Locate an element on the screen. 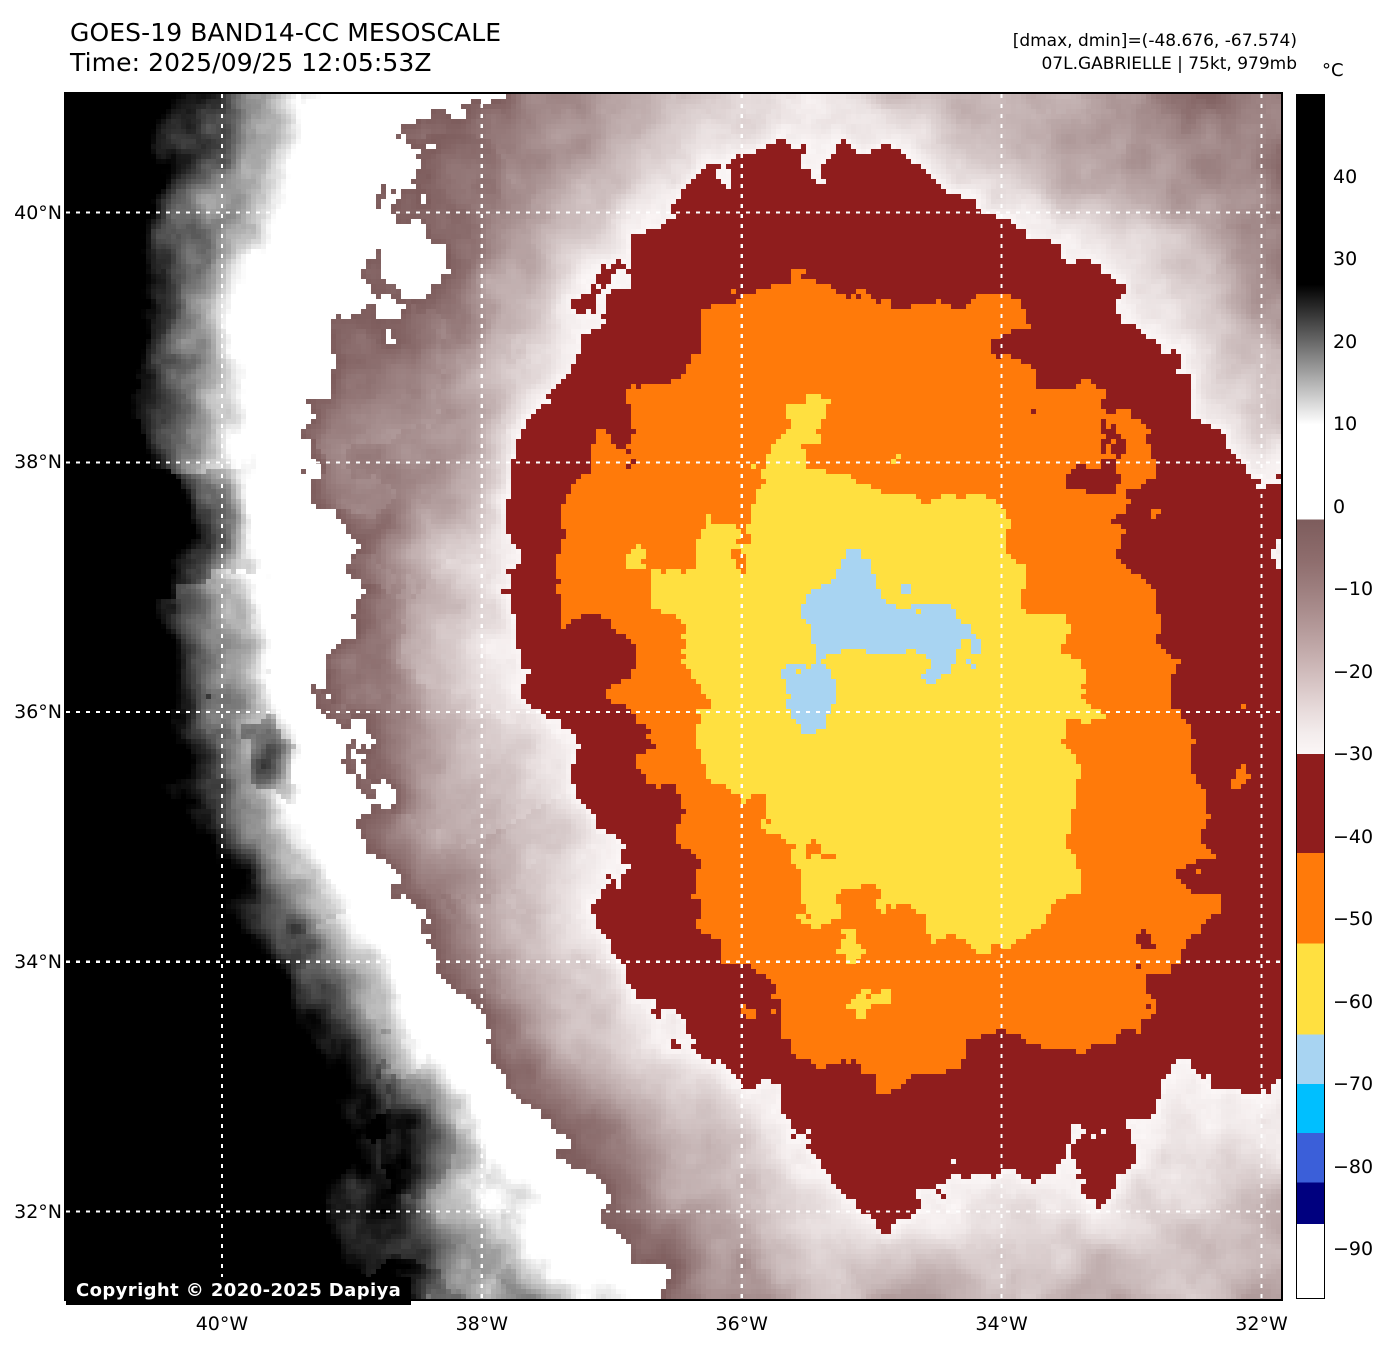 This screenshot has height=1359, width=1389. colorbar-tick-label: 20 is located at coordinates (1345, 342).